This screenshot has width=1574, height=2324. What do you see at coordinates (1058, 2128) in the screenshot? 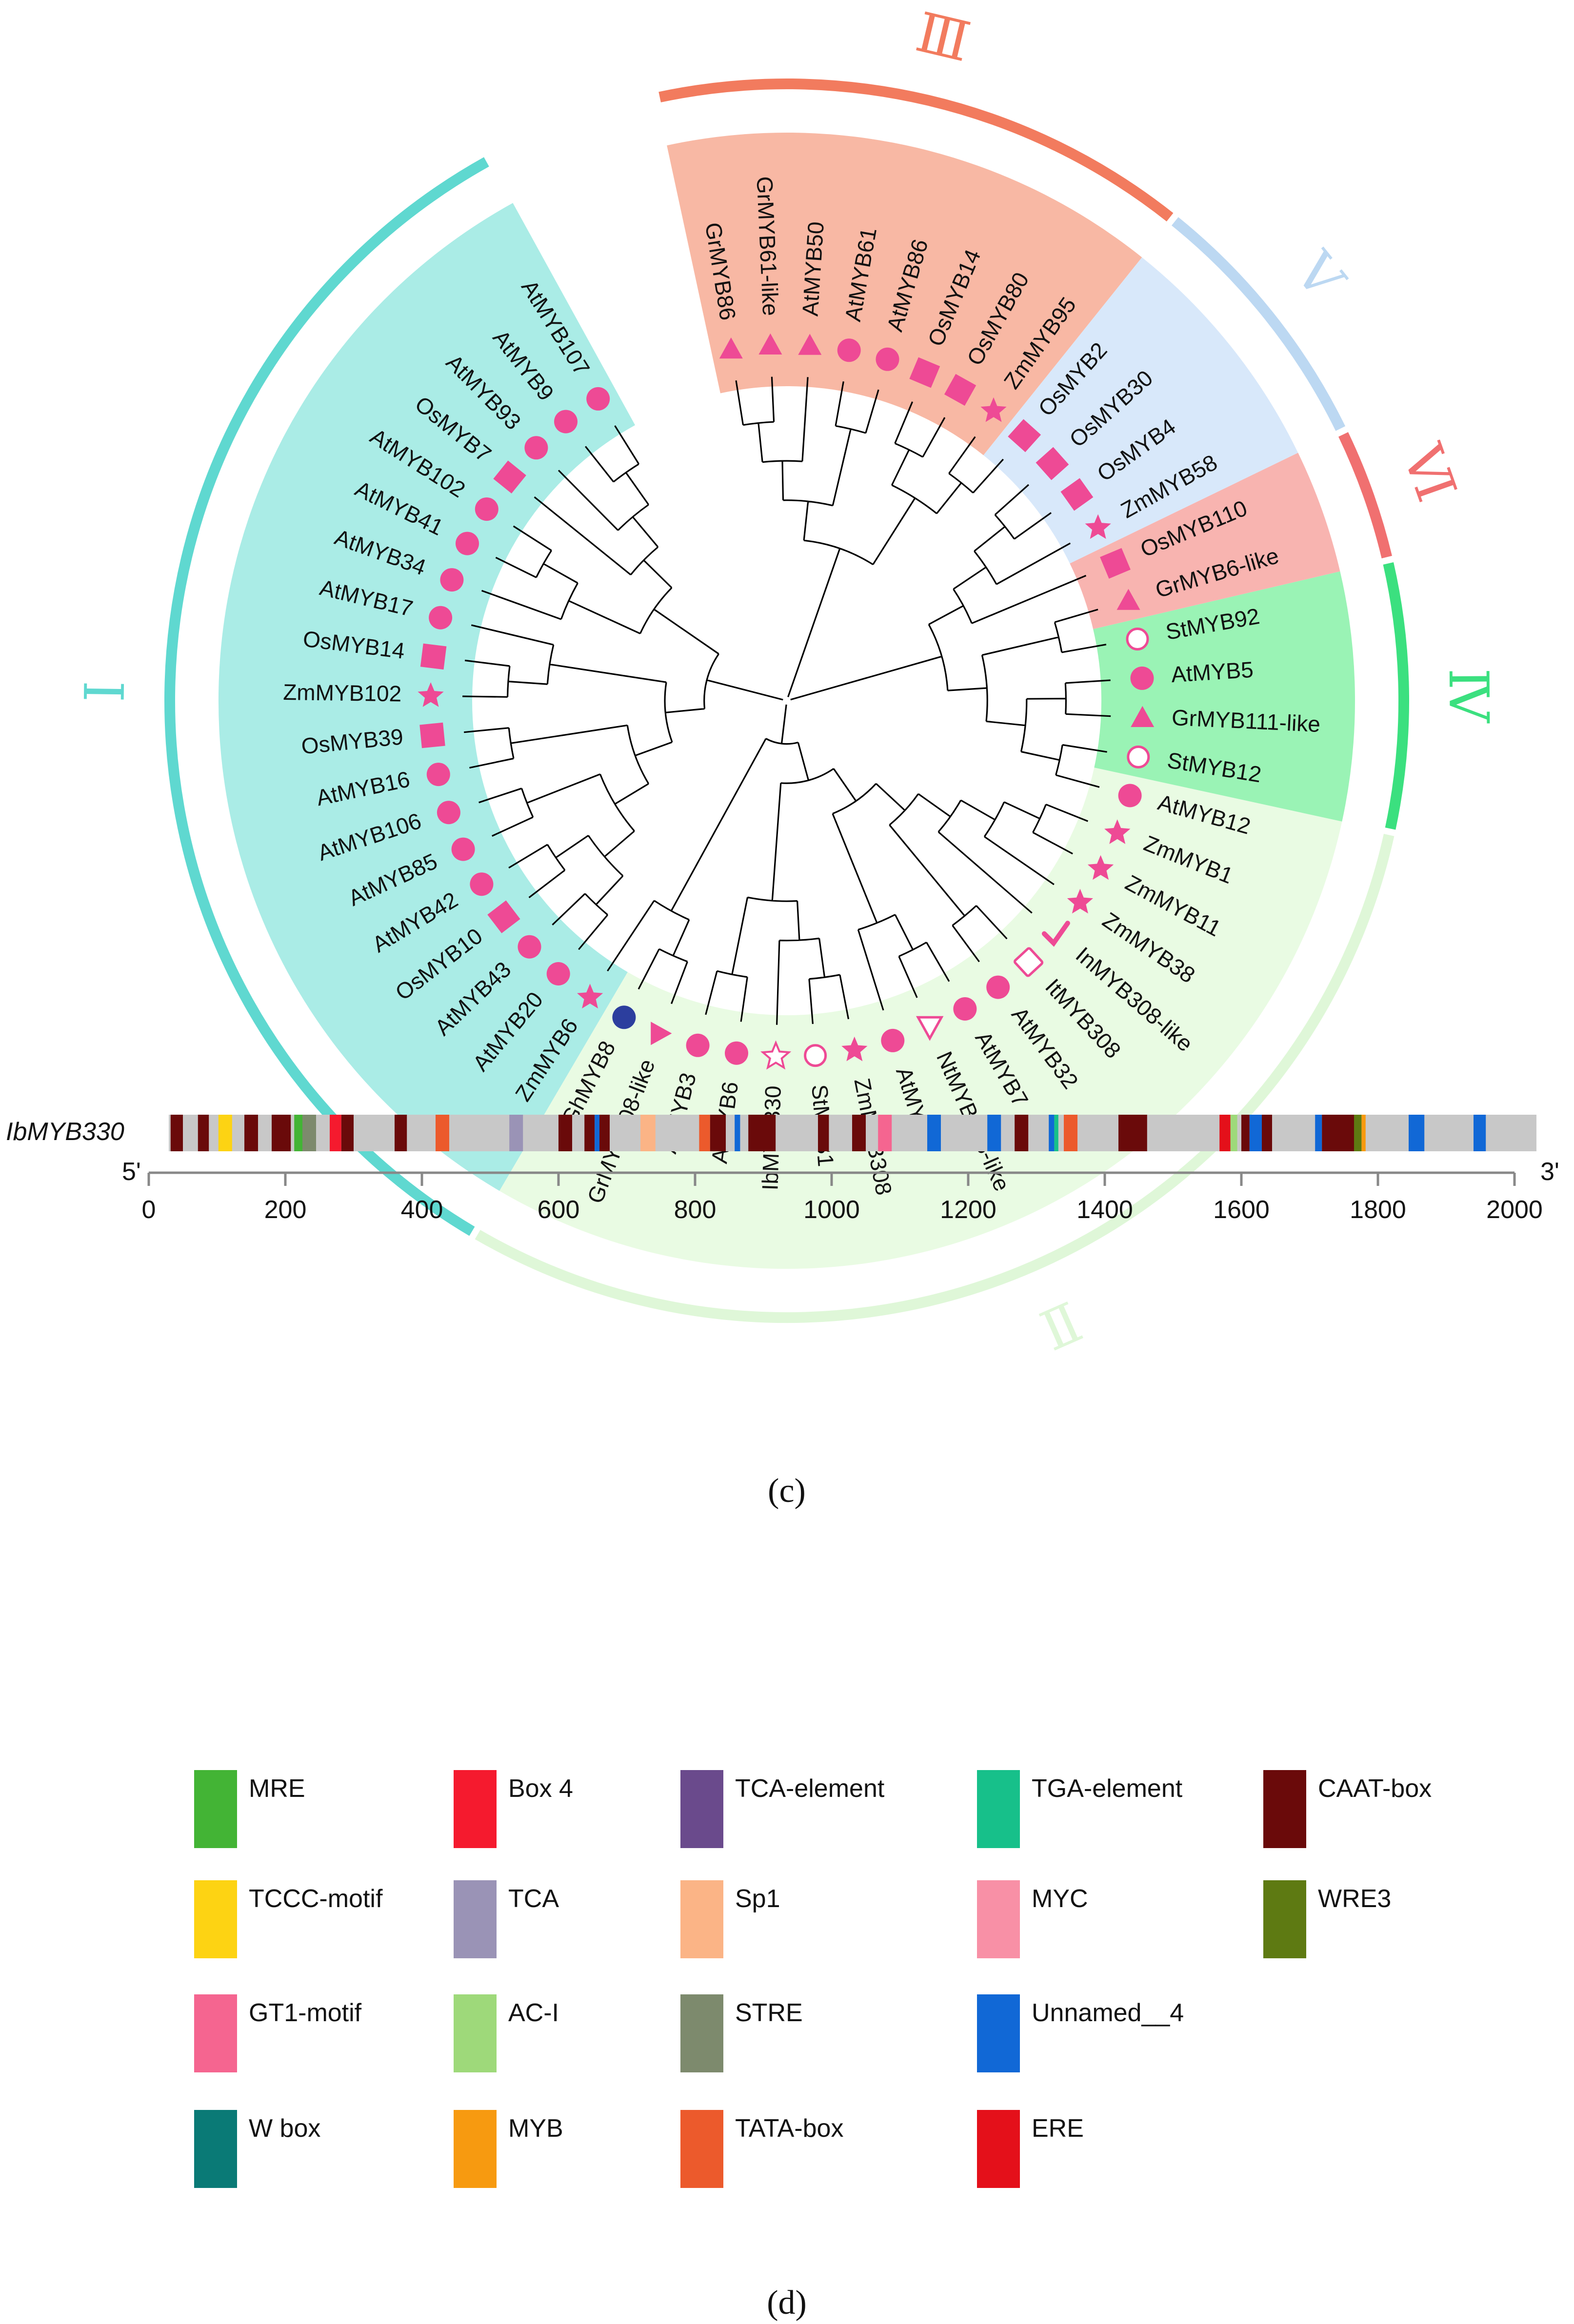
I see `legend-label-ere: ERE` at bounding box center [1058, 2128].